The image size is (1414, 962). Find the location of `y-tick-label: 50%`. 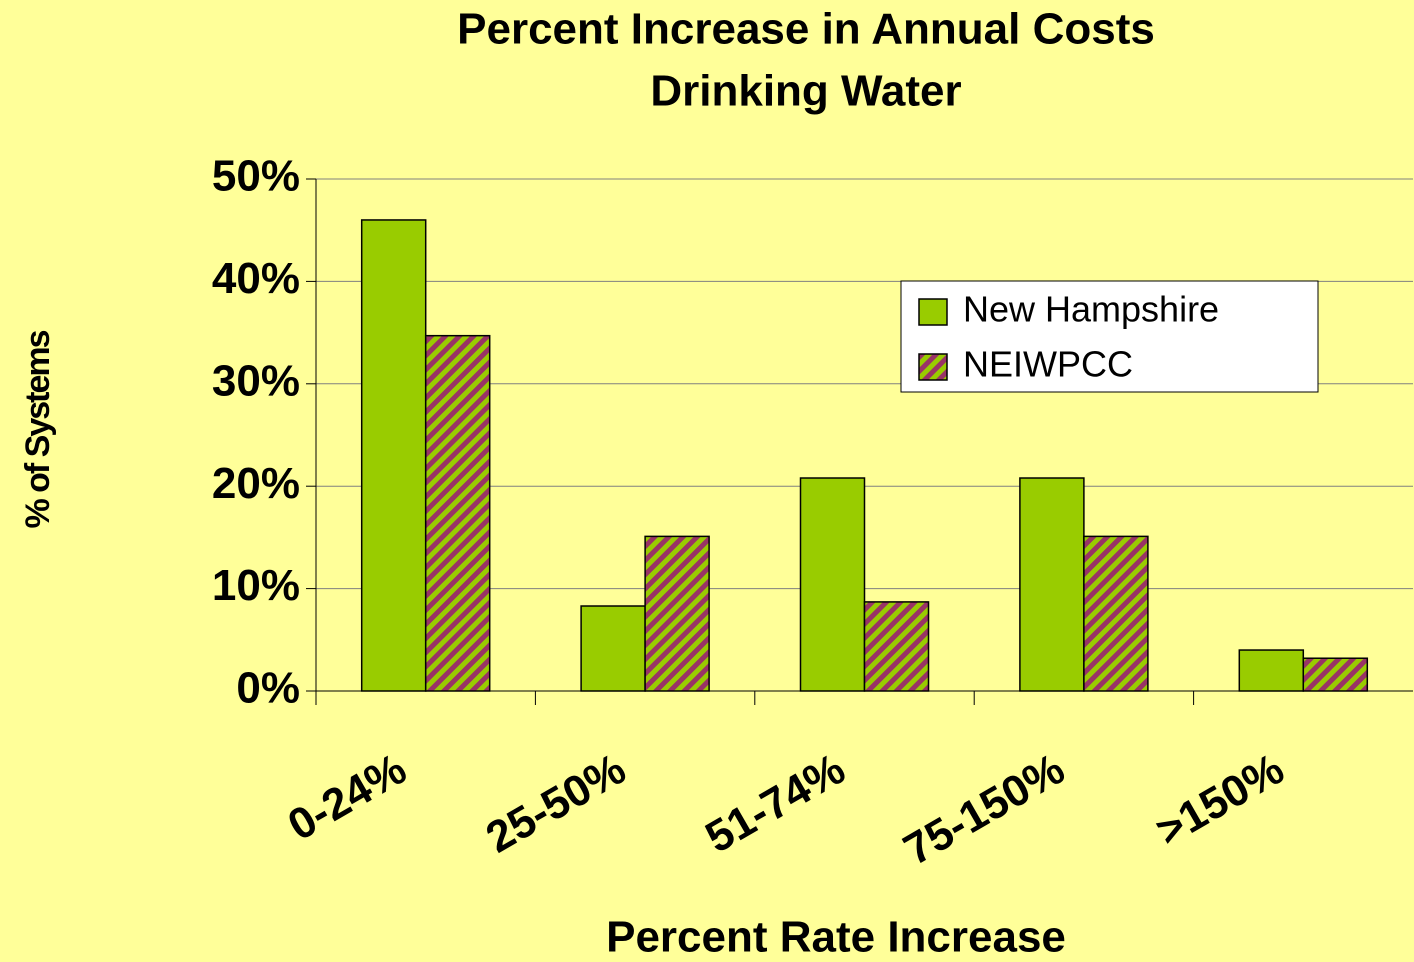

y-tick-label: 50% is located at coordinates (256, 176).